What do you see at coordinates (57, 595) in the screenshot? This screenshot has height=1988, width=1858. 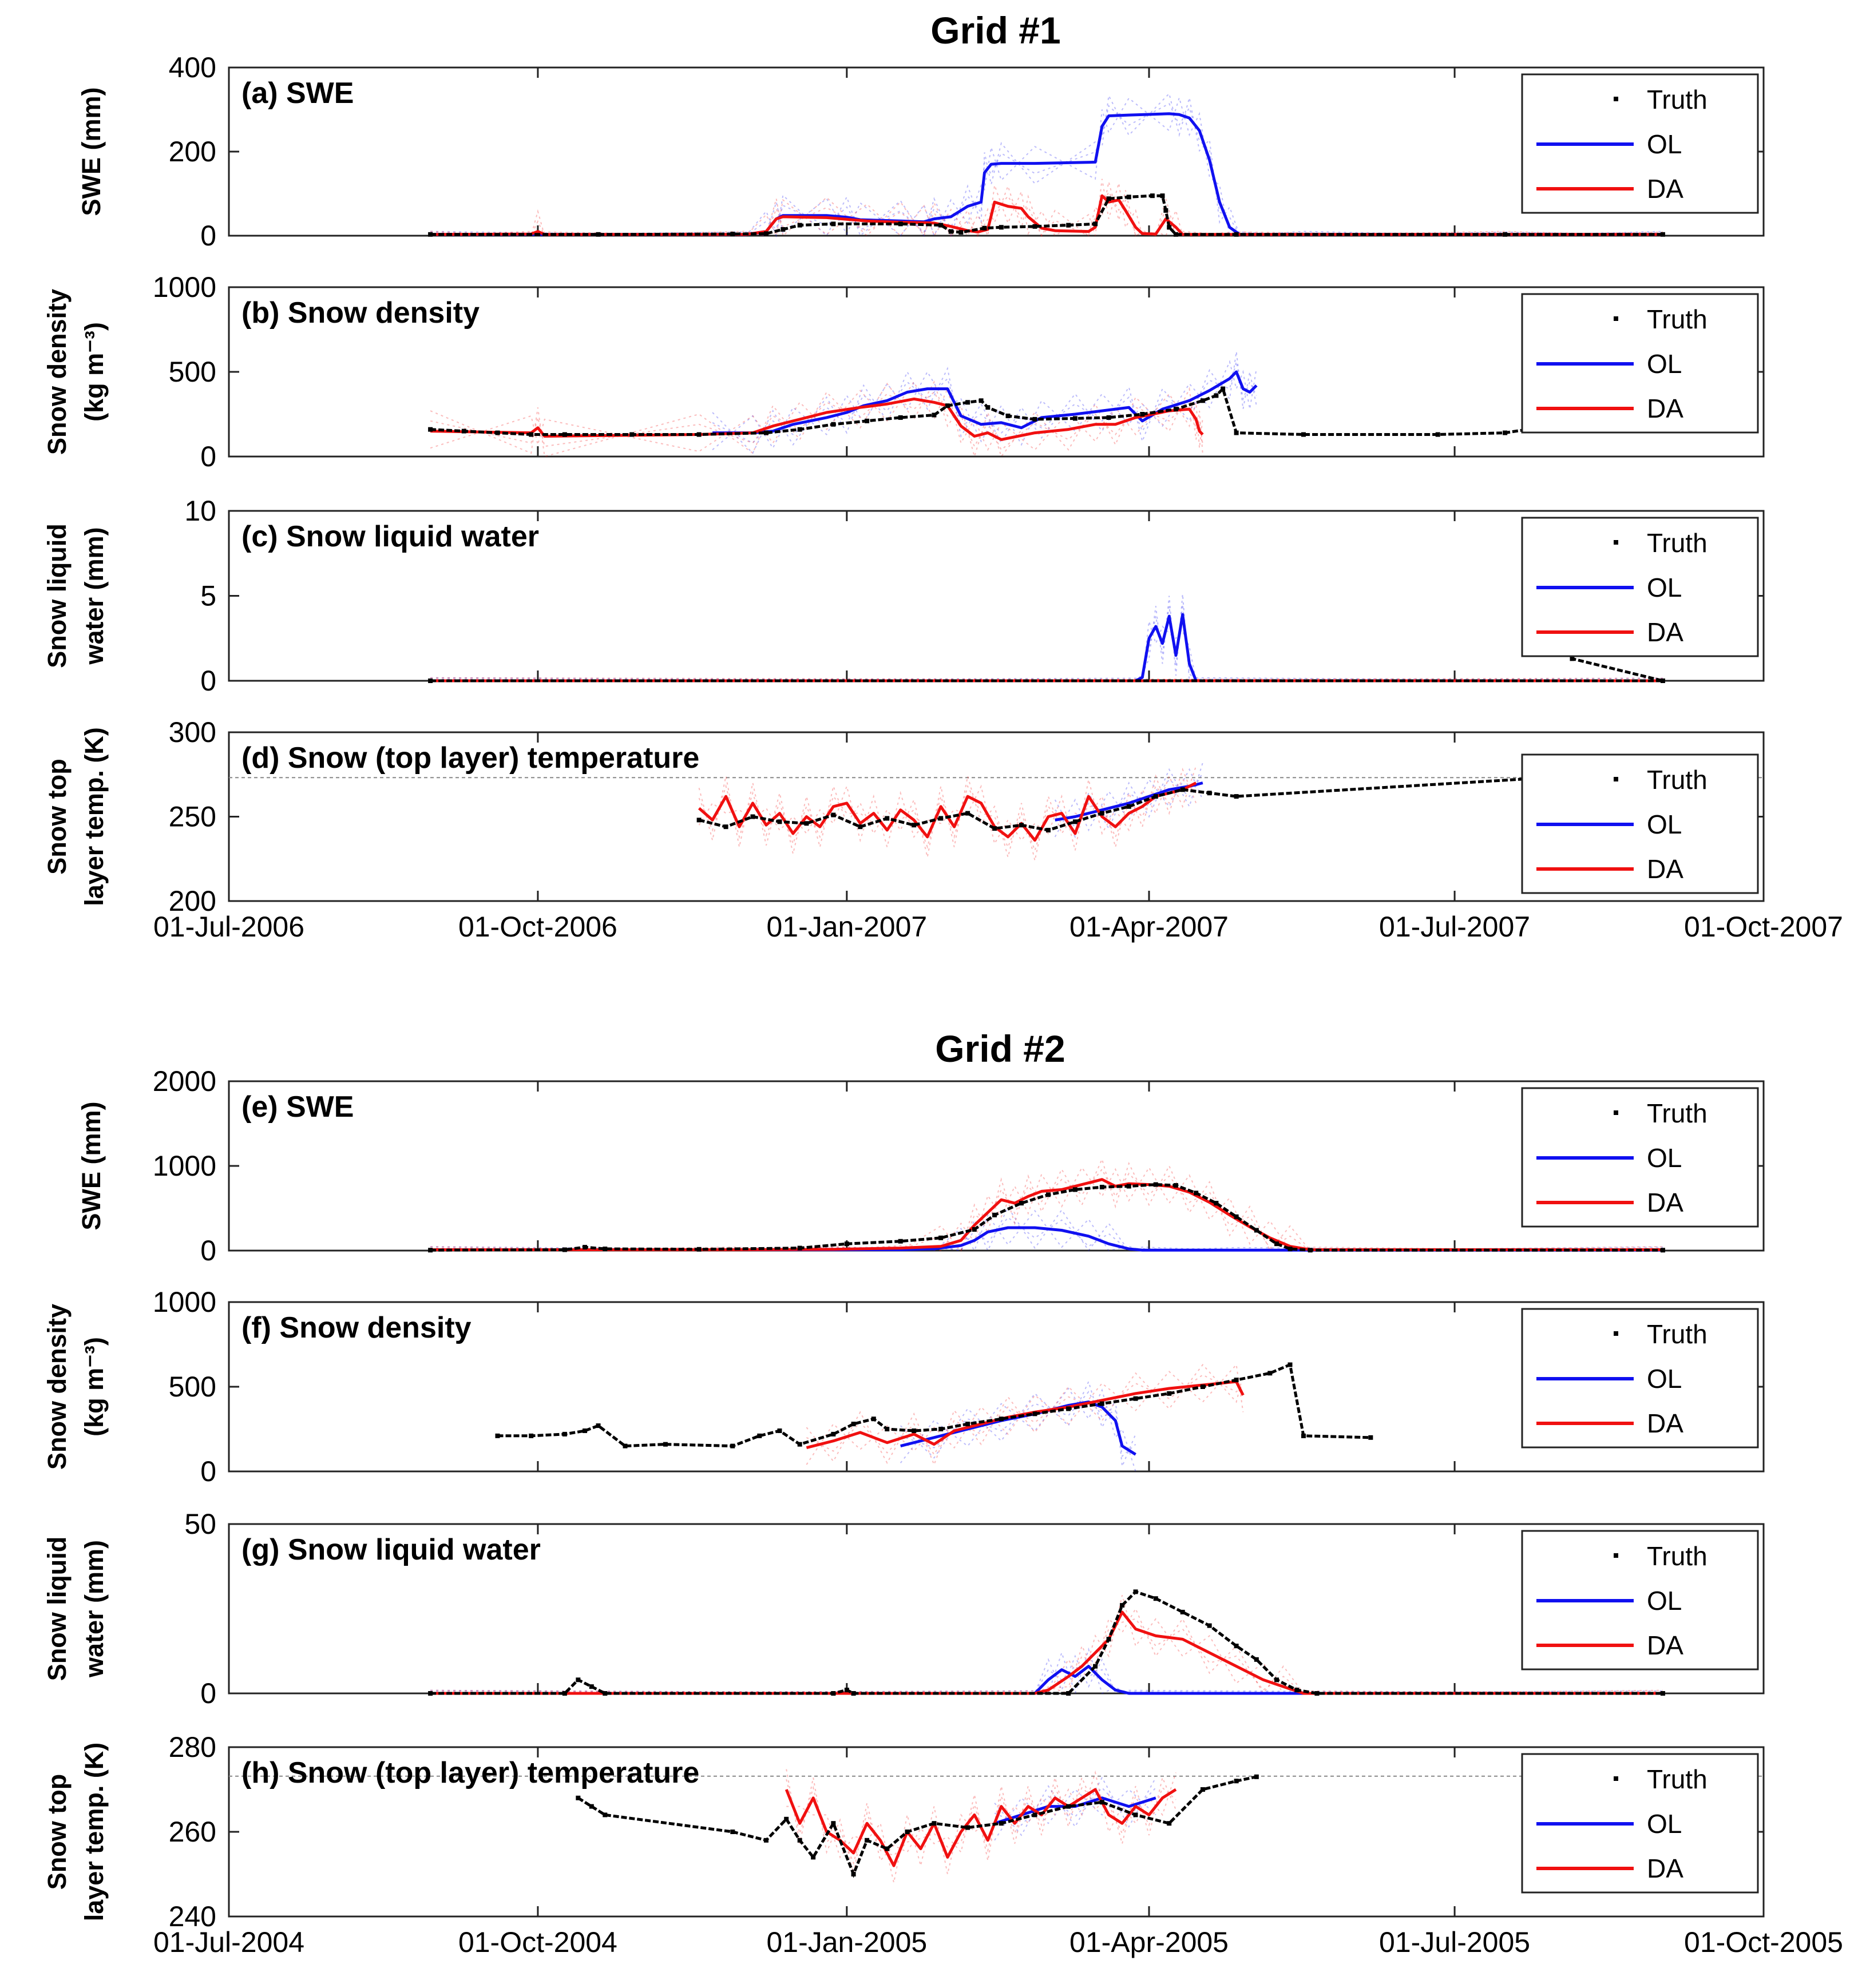 I see `y-axis-label-line1: Snow liquid` at bounding box center [57, 595].